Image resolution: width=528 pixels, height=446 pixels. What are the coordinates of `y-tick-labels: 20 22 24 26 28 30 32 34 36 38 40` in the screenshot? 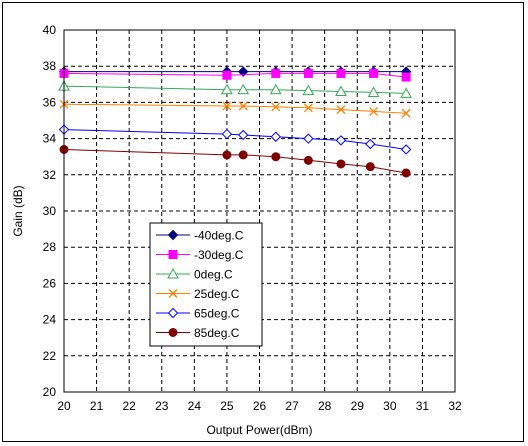 It's located at (50, 211).